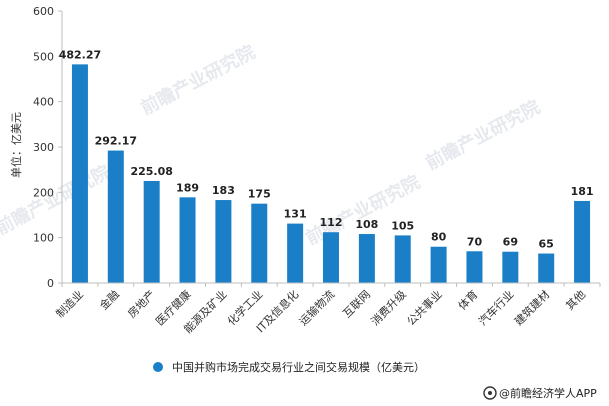 The height and width of the screenshot is (406, 609). I want to click on watermark-2: 前瞻产业研究院, so click(483, 135).